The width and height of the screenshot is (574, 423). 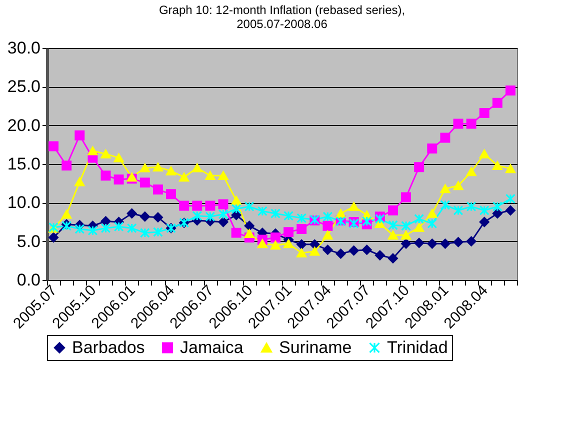 What do you see at coordinates (417, 347) in the screenshot?
I see `legend-label: Trinidad` at bounding box center [417, 347].